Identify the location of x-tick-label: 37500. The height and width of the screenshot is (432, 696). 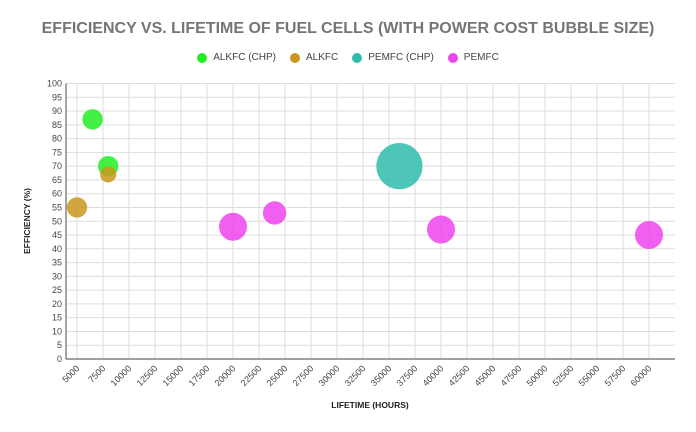
(407, 375).